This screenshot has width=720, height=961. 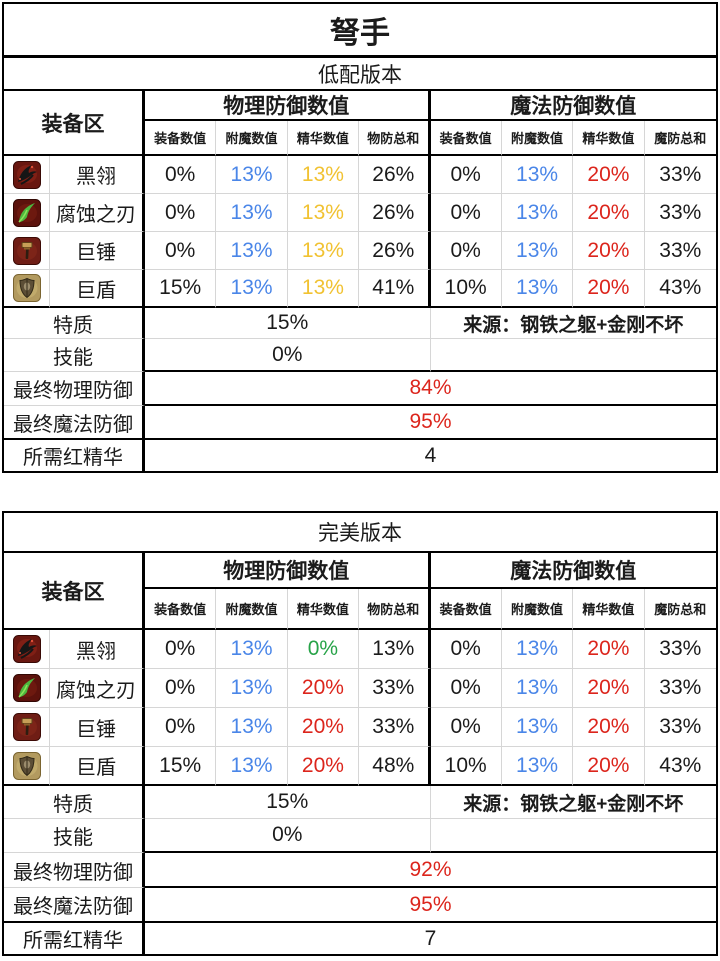 What do you see at coordinates (430, 938) in the screenshot?
I see `essence-value: 7` at bounding box center [430, 938].